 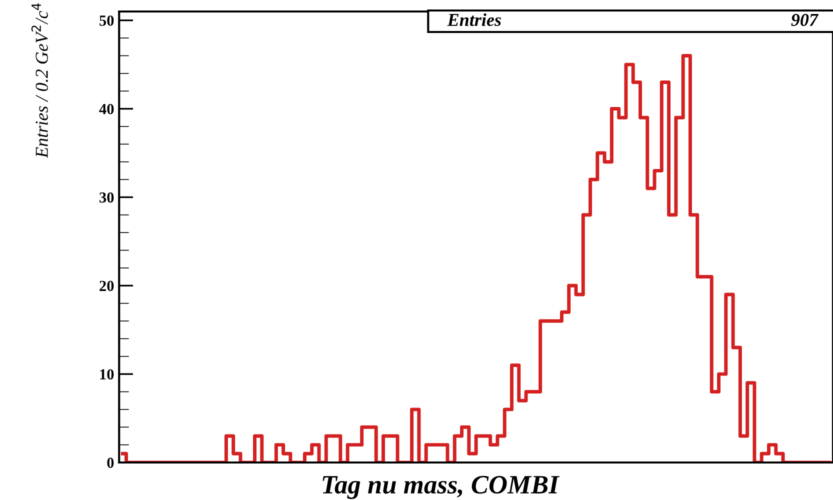 I want to click on y-tick-label: 0, so click(x=110, y=463).